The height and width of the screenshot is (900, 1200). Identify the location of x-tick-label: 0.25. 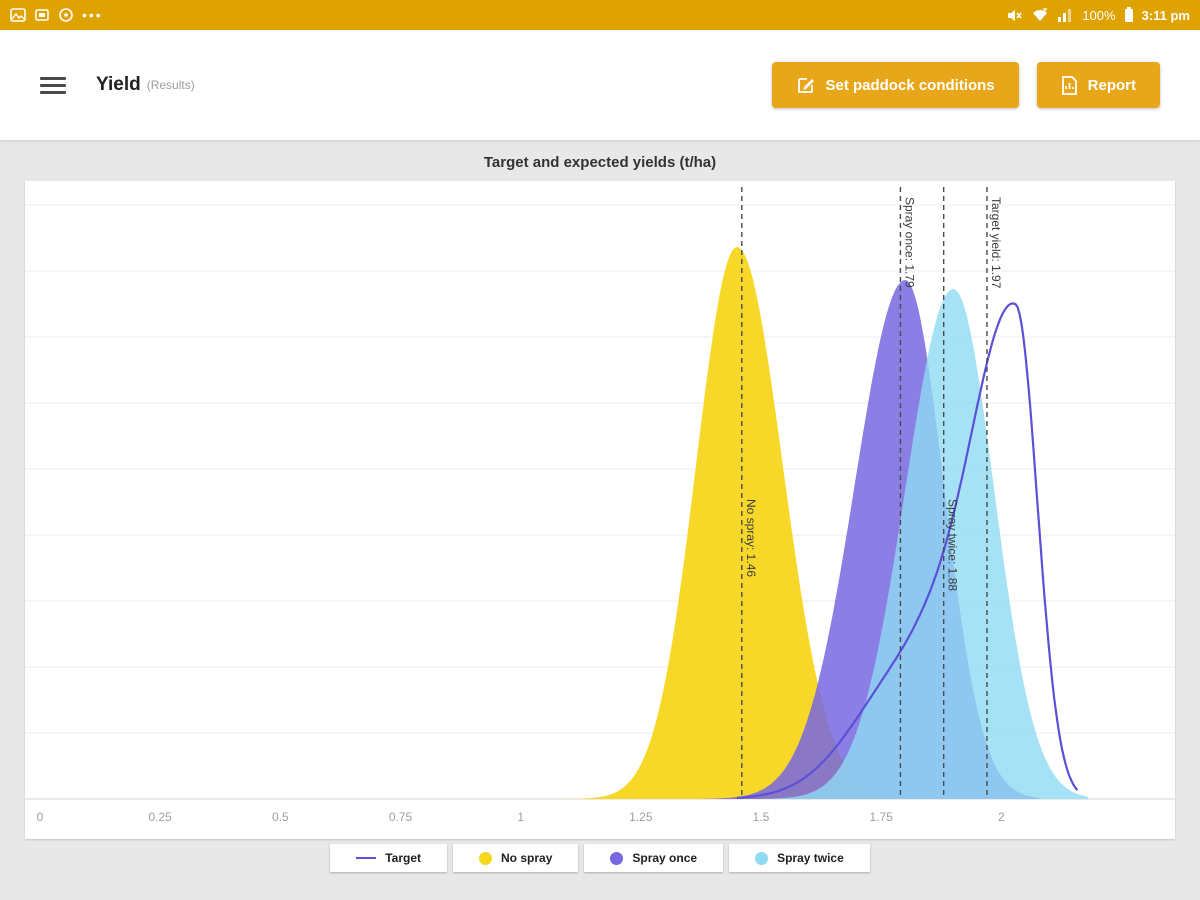
(160, 817).